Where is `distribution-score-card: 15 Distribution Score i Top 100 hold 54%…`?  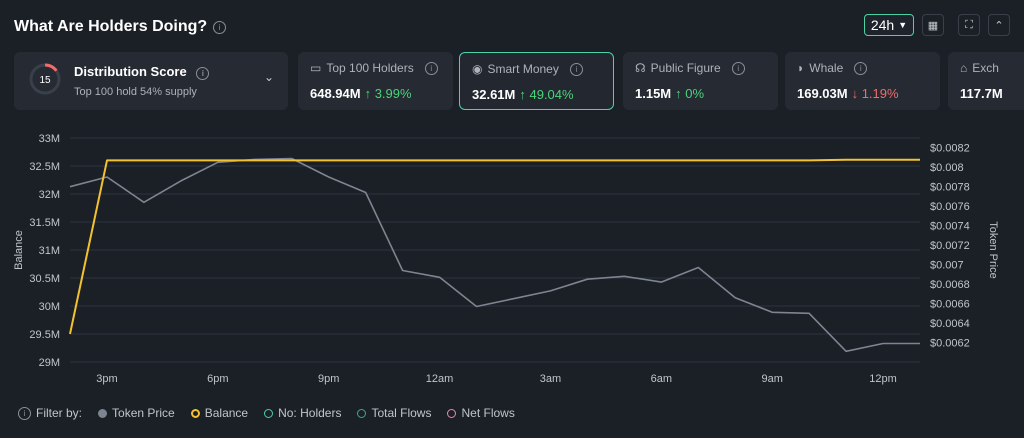
distribution-score-card: 15 Distribution Score i Top 100 hold 54%… is located at coordinates (151, 81).